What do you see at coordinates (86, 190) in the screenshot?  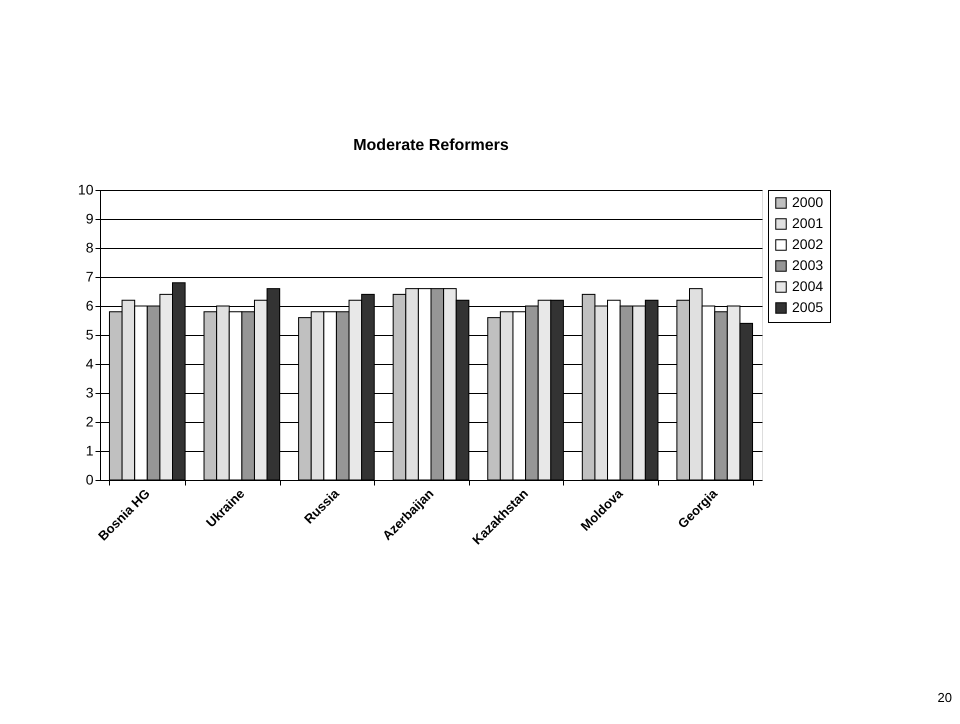 I see `y-tick-label: 10` at bounding box center [86, 190].